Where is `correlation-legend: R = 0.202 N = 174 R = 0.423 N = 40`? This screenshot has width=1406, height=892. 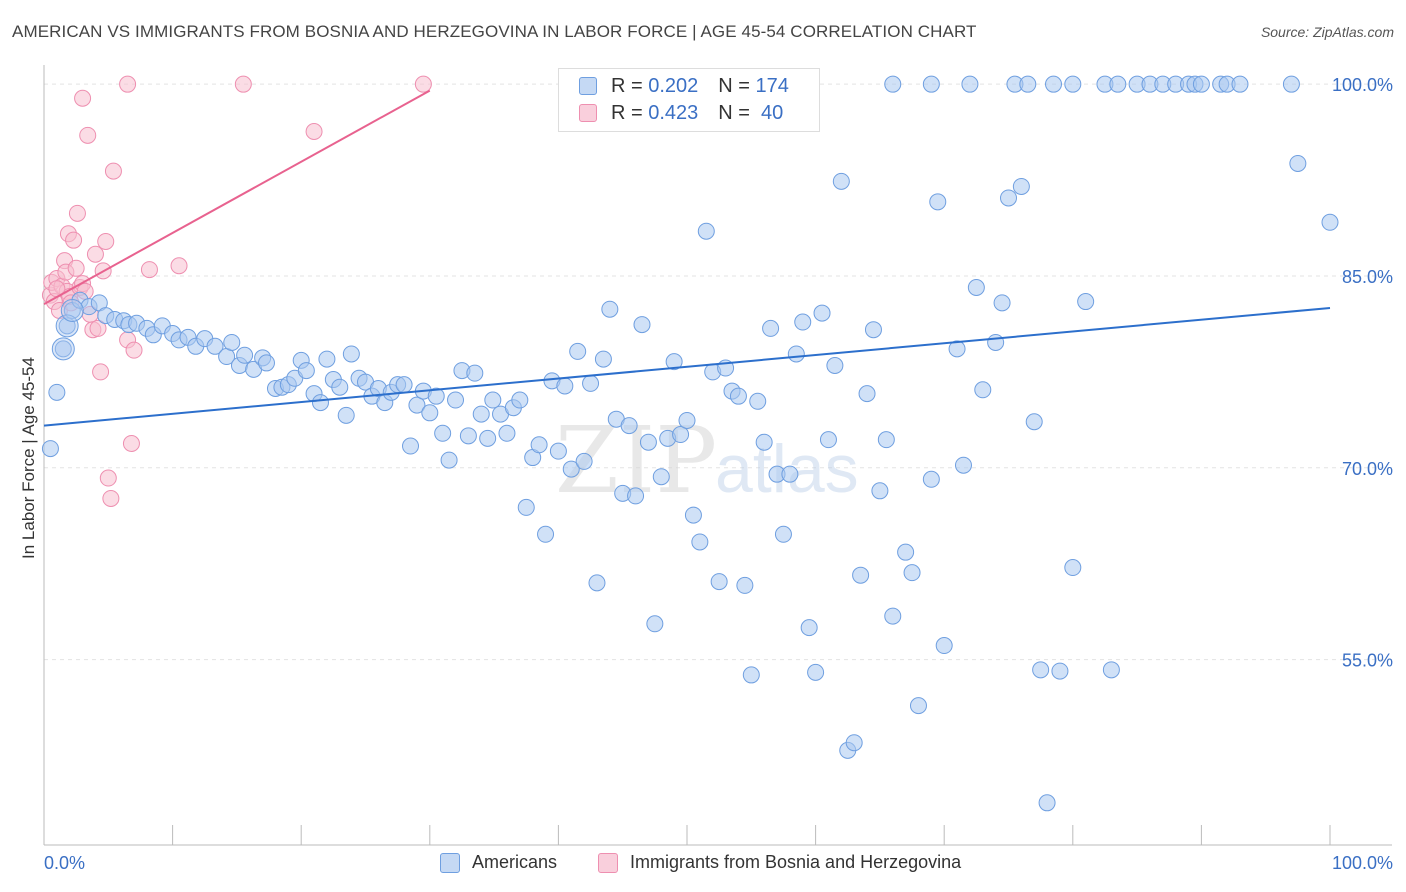
correlation-legend: R = 0.202 N = 174 R = 0.423 N = 40 is located at coordinates (689, 100).